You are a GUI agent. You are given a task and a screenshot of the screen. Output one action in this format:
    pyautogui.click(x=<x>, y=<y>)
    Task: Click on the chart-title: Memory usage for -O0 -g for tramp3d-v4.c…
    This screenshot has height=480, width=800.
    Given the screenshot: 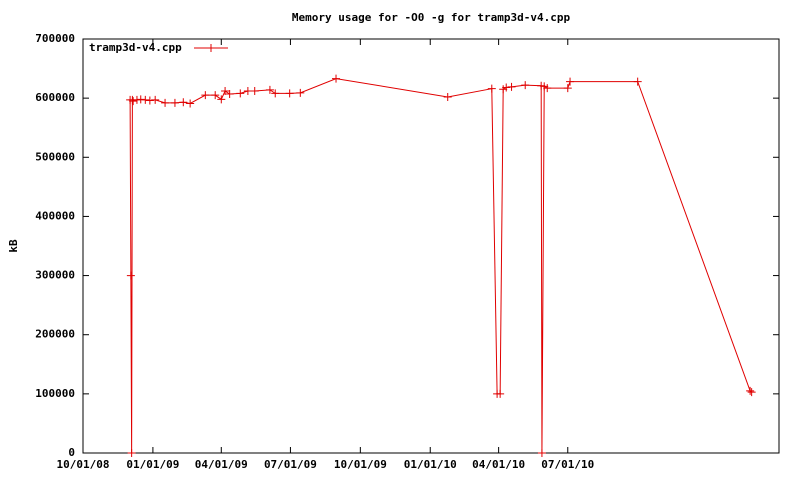 What is the action you would take?
    pyautogui.click(x=431, y=17)
    